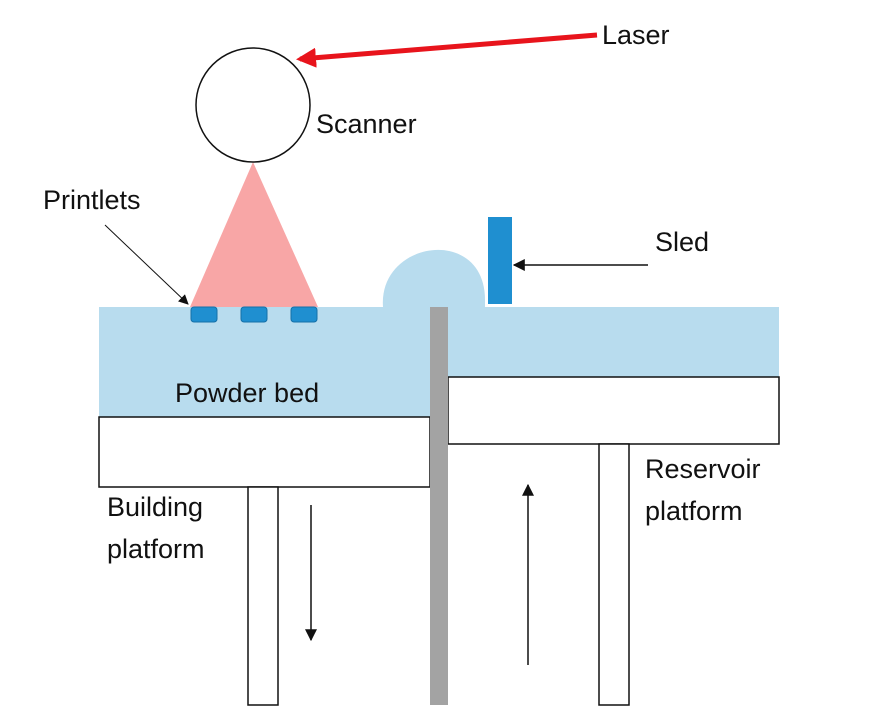 The image size is (872, 717). What do you see at coordinates (155, 507) in the screenshot?
I see `building-platform-label-line1: Building` at bounding box center [155, 507].